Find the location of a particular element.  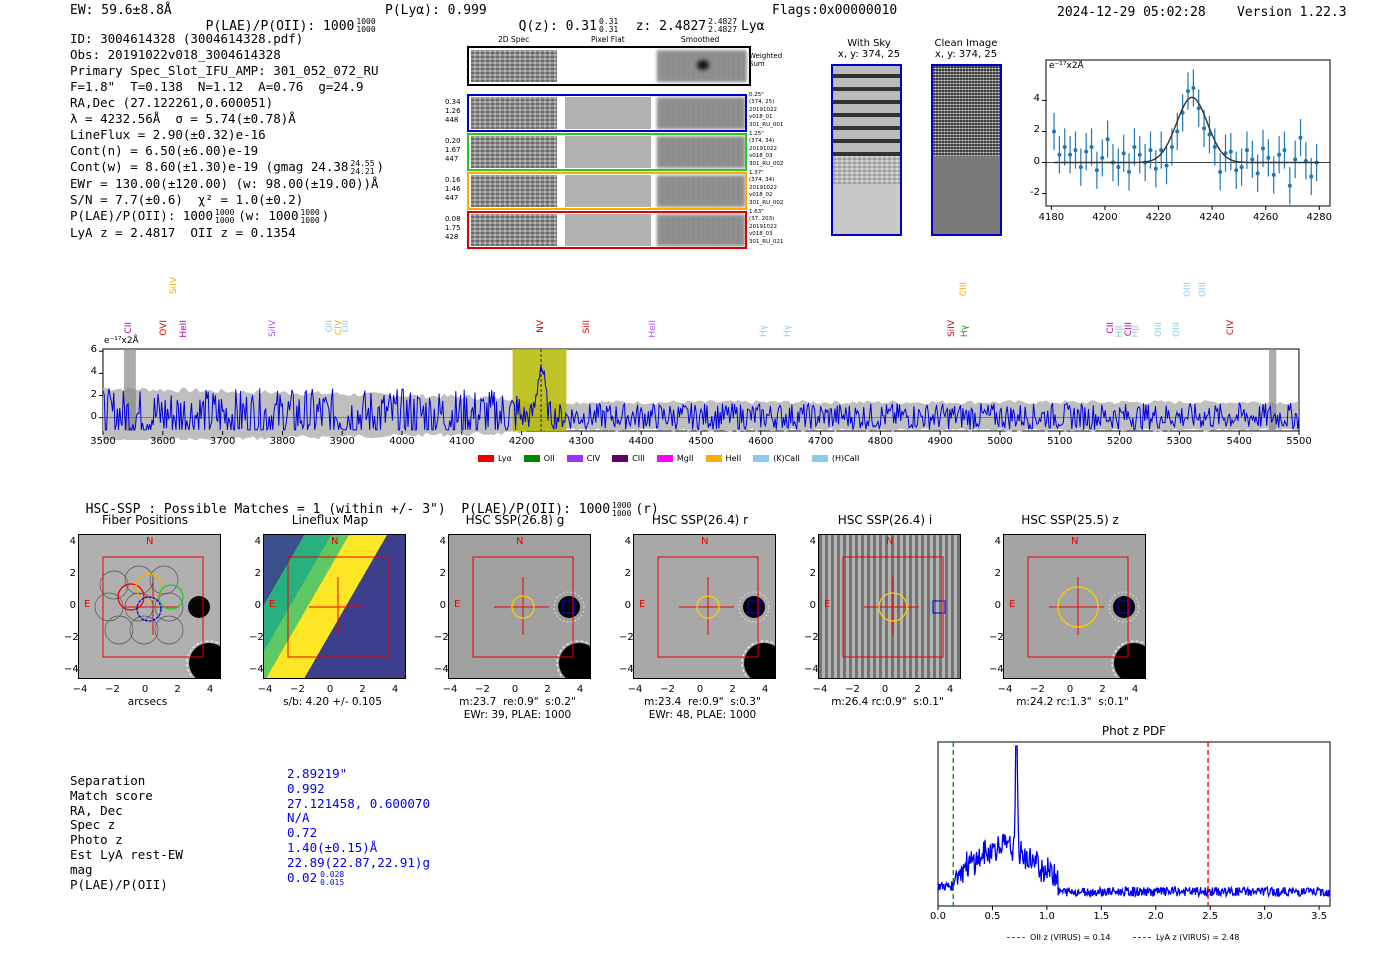

hsc-caption-1: m:23.4 re:0.9" s:0.3" is located at coordinates (702, 702).